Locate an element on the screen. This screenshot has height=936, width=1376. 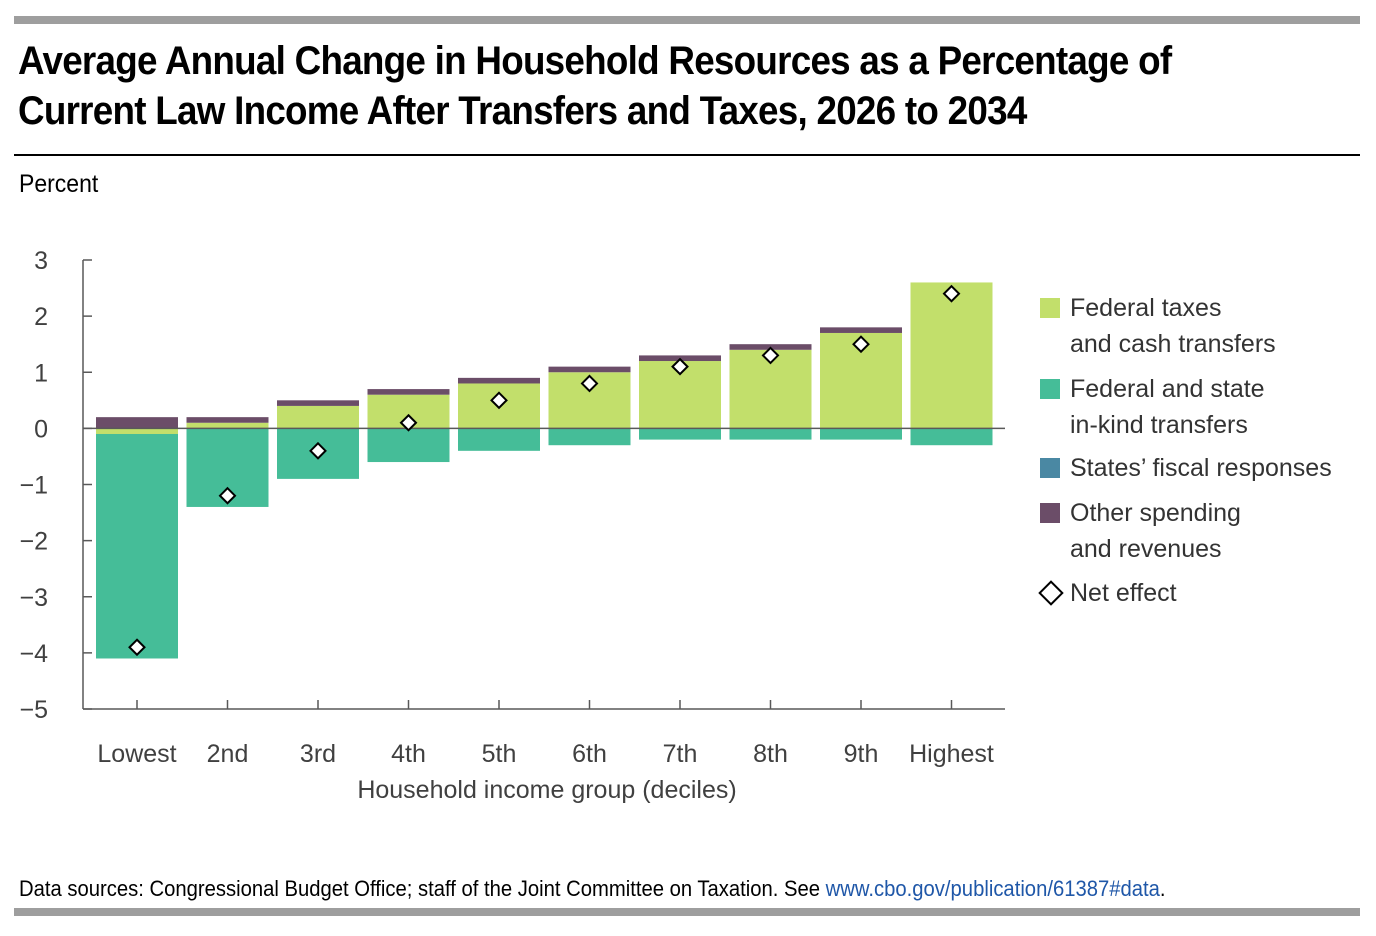
source-link: www.cbo.gov/publication/61387#data is located at coordinates (992, 888).